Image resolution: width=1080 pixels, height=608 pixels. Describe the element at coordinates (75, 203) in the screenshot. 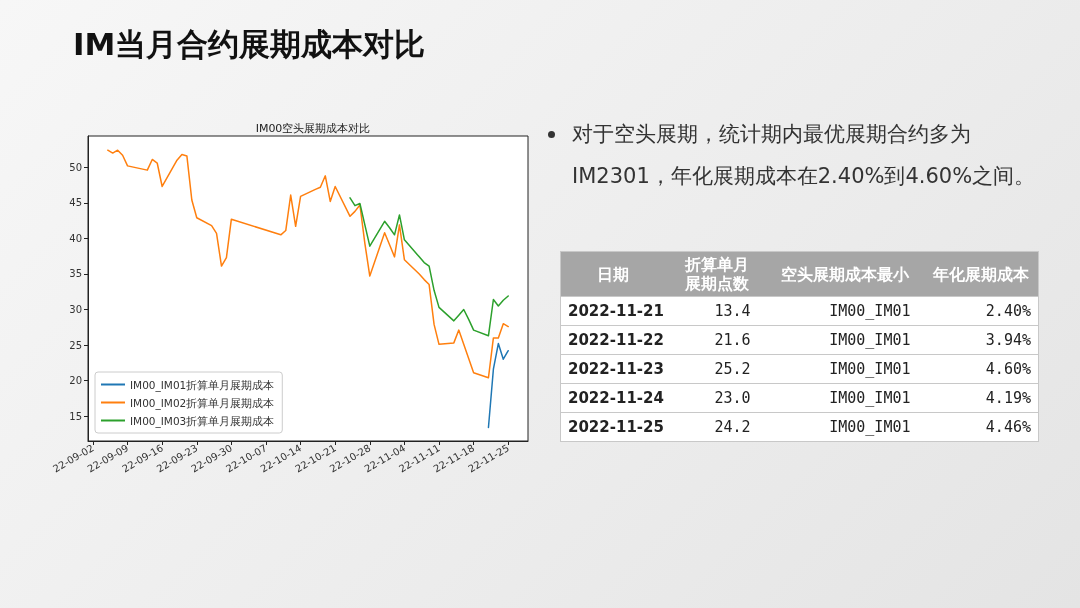

I see `y-tick-label: 45` at that location.